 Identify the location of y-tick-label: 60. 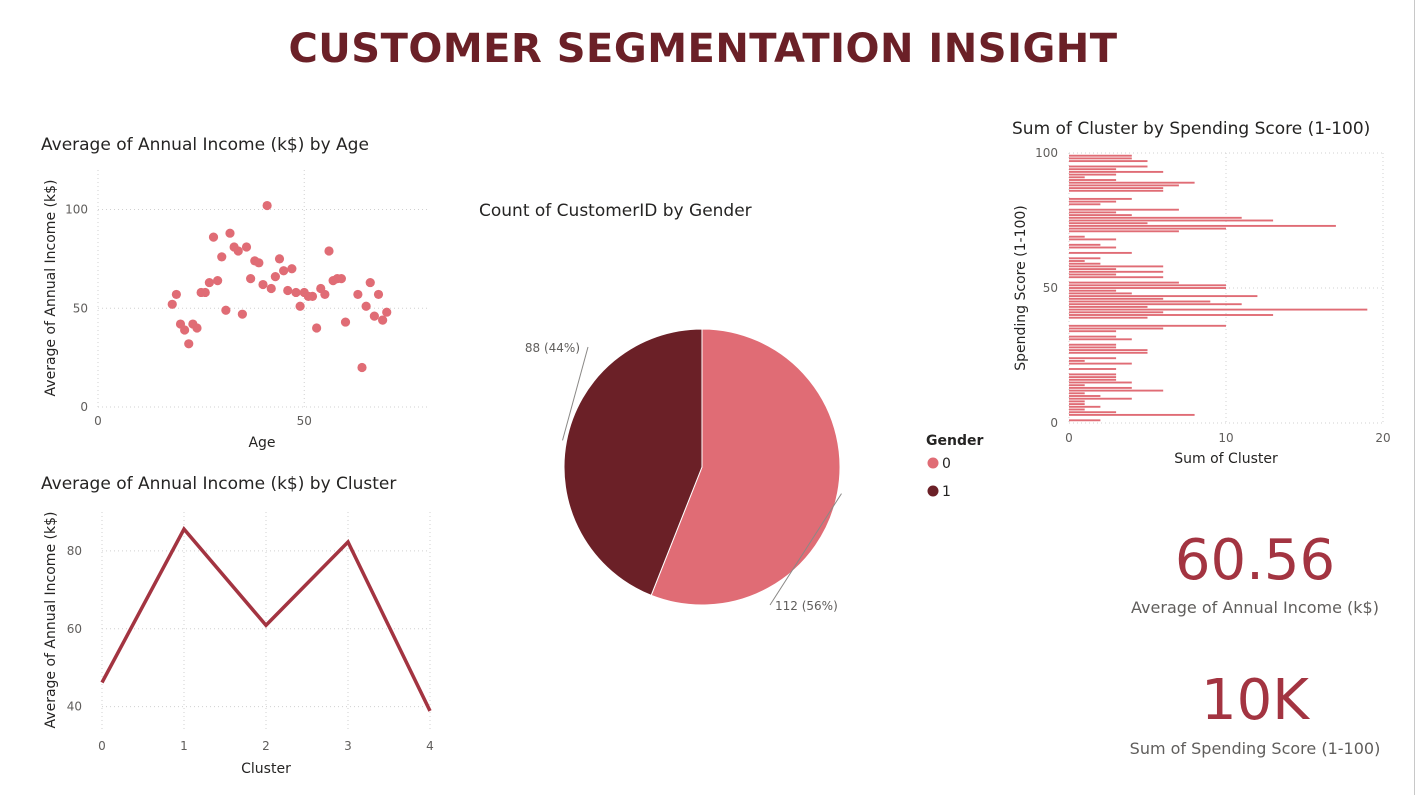
(74, 629).